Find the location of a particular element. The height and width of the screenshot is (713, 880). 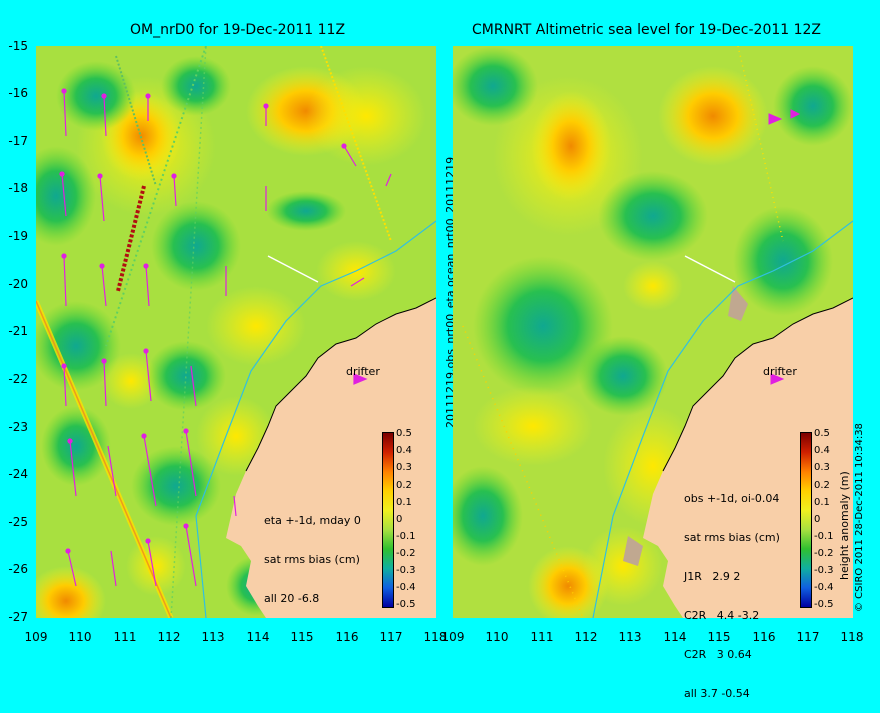

y-tick: -22 is located at coordinates (18, 379).